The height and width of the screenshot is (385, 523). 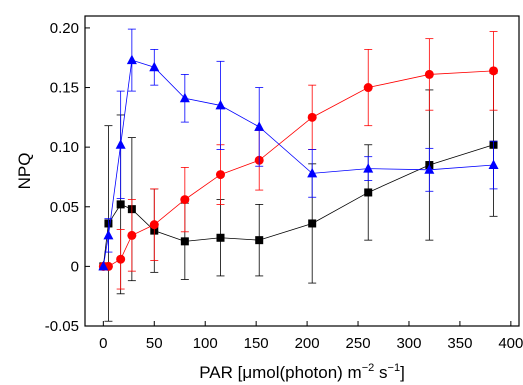 I want to click on x-axis-label: PAR [μmol(photon) m−2 s−1], so click(x=302, y=372).